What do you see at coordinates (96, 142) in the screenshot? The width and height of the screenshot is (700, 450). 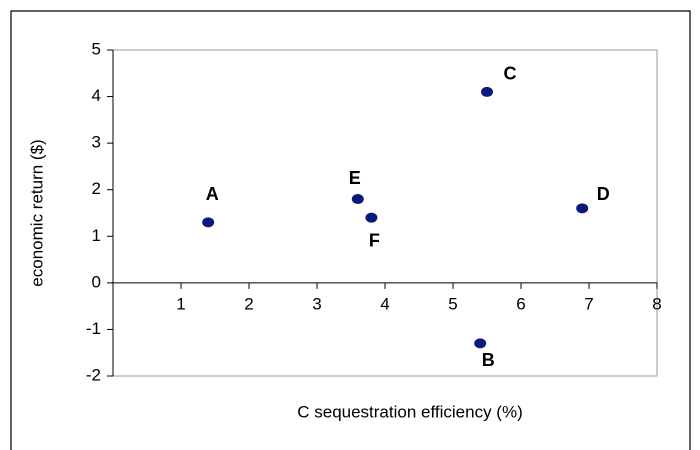 I see `y-tick-label: 3` at bounding box center [96, 142].